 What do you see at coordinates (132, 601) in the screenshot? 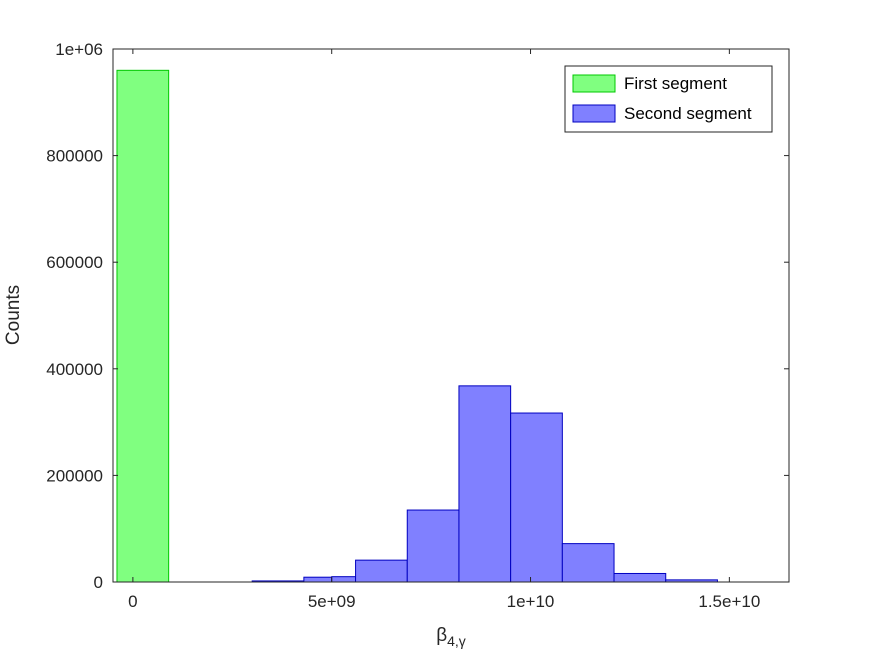
I see `x-tick-label-0: 0` at bounding box center [132, 601].